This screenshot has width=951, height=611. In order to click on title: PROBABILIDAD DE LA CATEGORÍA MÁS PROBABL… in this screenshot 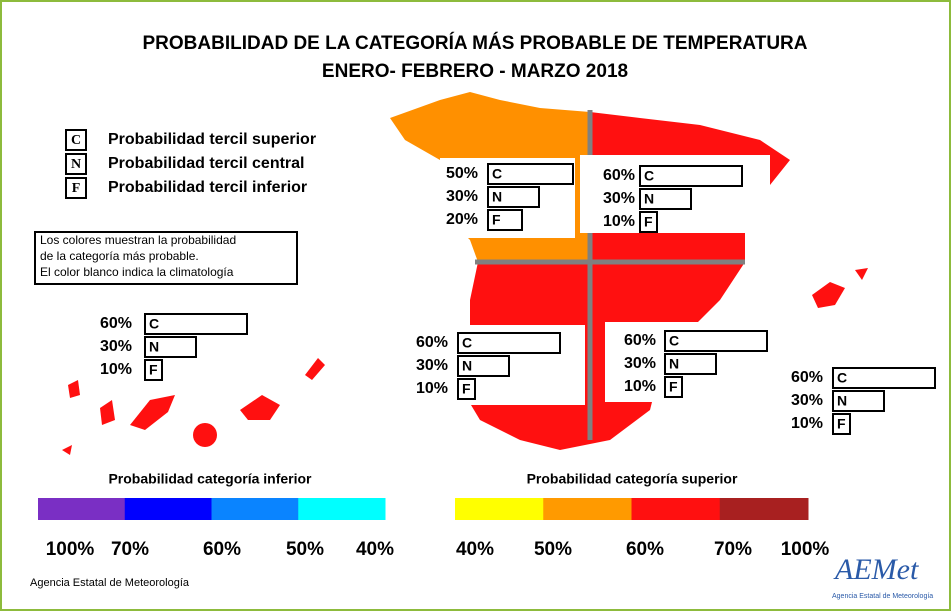, I will do `click(475, 43)`.